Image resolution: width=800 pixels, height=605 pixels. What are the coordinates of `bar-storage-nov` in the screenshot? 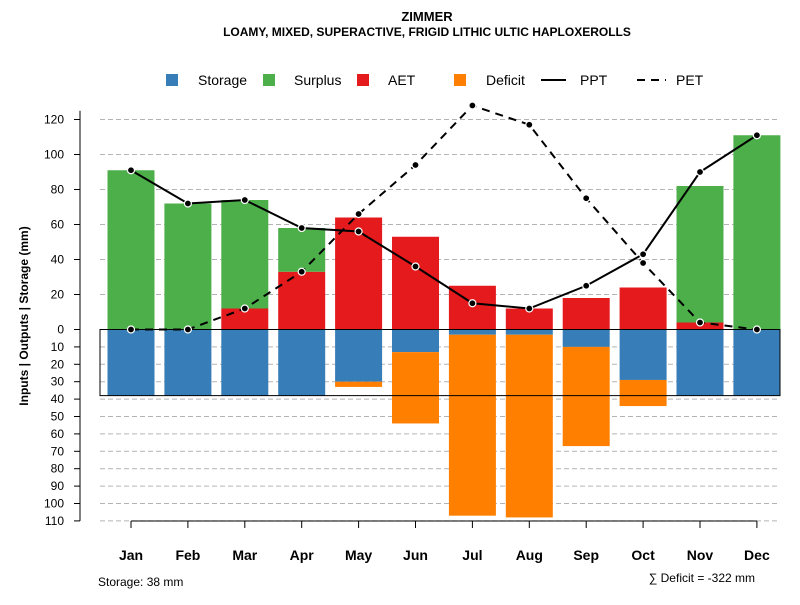 It's located at (700, 362).